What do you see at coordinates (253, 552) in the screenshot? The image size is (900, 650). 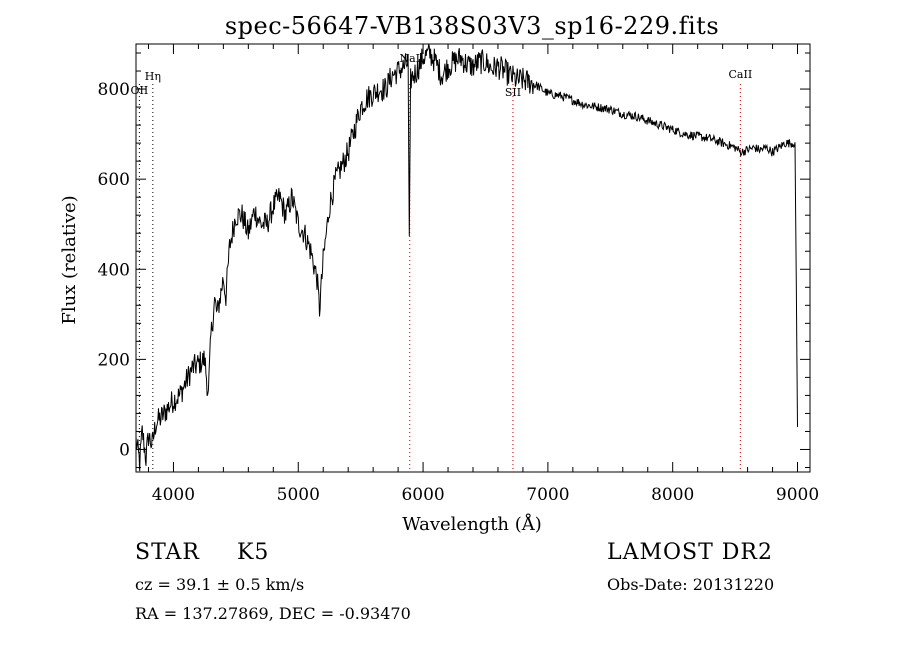 I see `object-subclass: K5` at bounding box center [253, 552].